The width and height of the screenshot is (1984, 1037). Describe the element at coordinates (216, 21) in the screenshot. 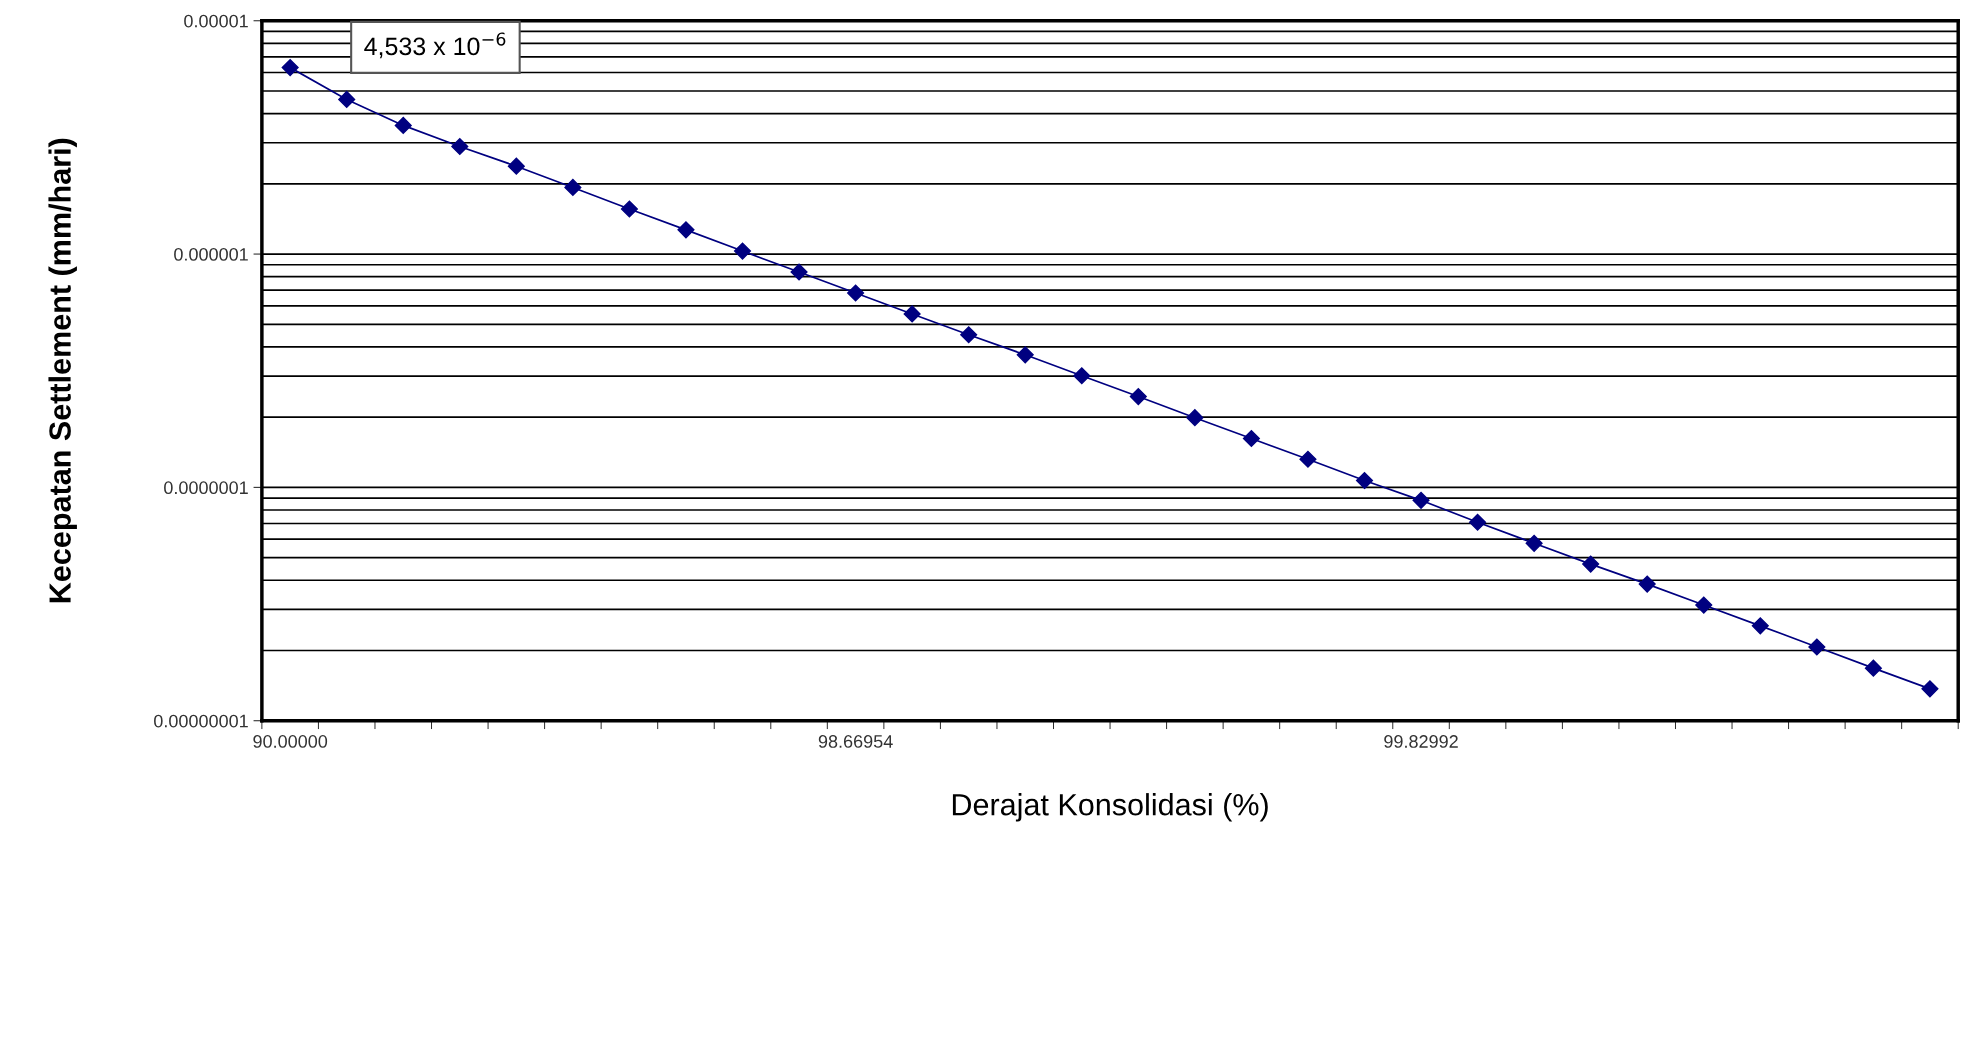

I see `y-tick-label: 0.00001` at that location.